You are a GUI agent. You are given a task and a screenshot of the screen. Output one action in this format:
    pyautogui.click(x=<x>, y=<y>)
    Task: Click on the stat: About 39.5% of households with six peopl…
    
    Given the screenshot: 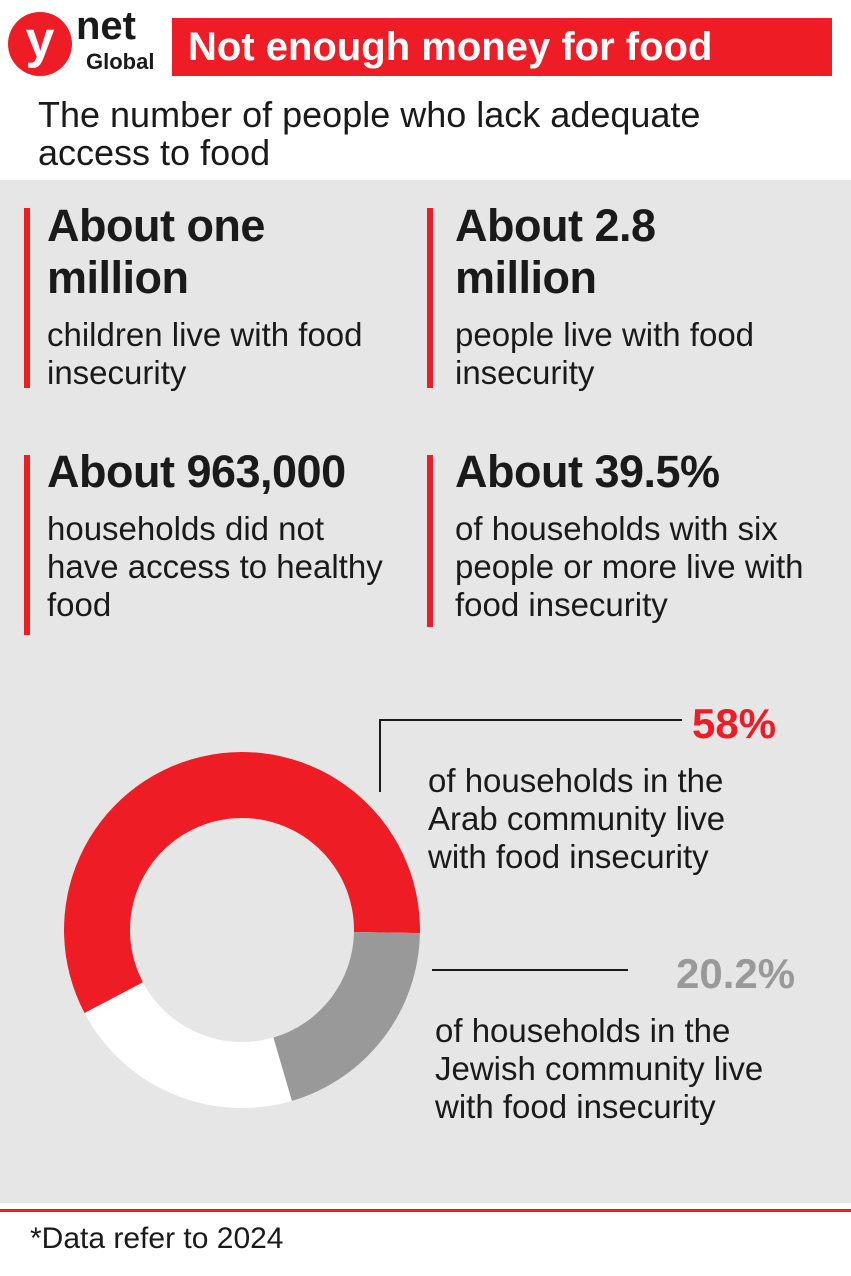 What is the action you would take?
    pyautogui.click(x=647, y=535)
    